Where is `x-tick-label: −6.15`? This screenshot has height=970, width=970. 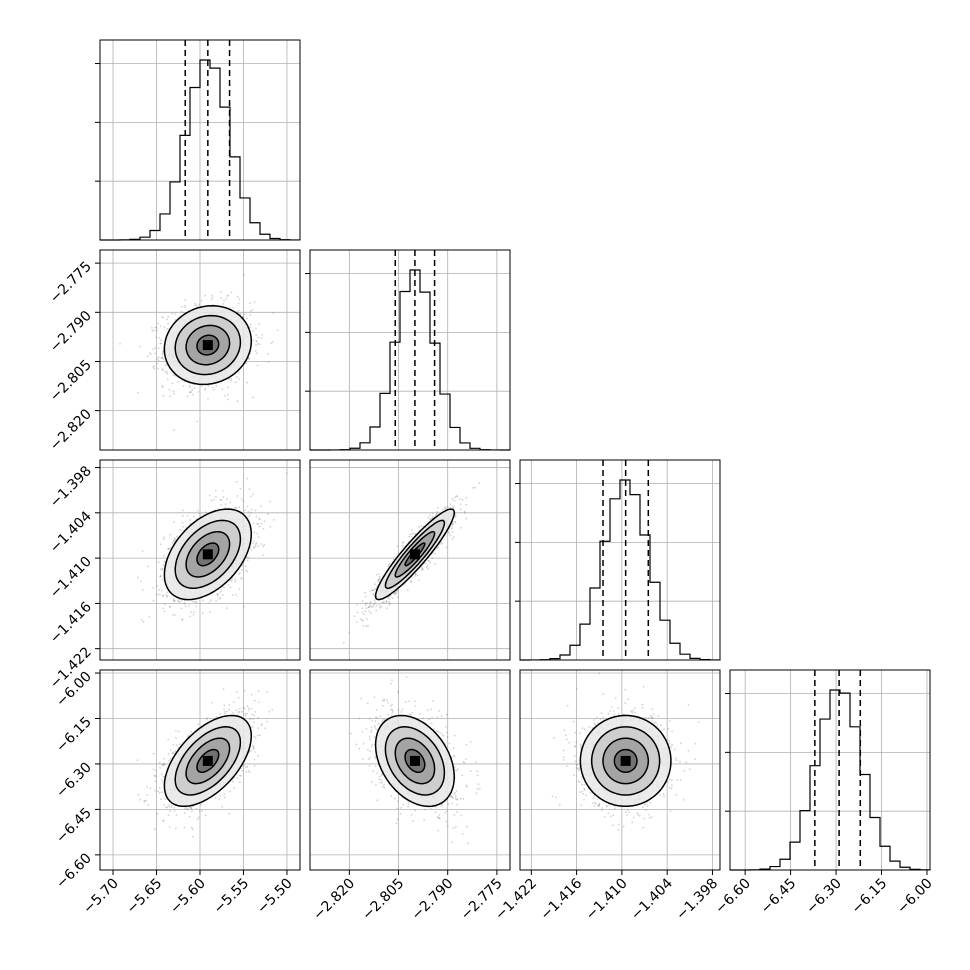
x-tick-label: −6.15 is located at coordinates (870, 897).